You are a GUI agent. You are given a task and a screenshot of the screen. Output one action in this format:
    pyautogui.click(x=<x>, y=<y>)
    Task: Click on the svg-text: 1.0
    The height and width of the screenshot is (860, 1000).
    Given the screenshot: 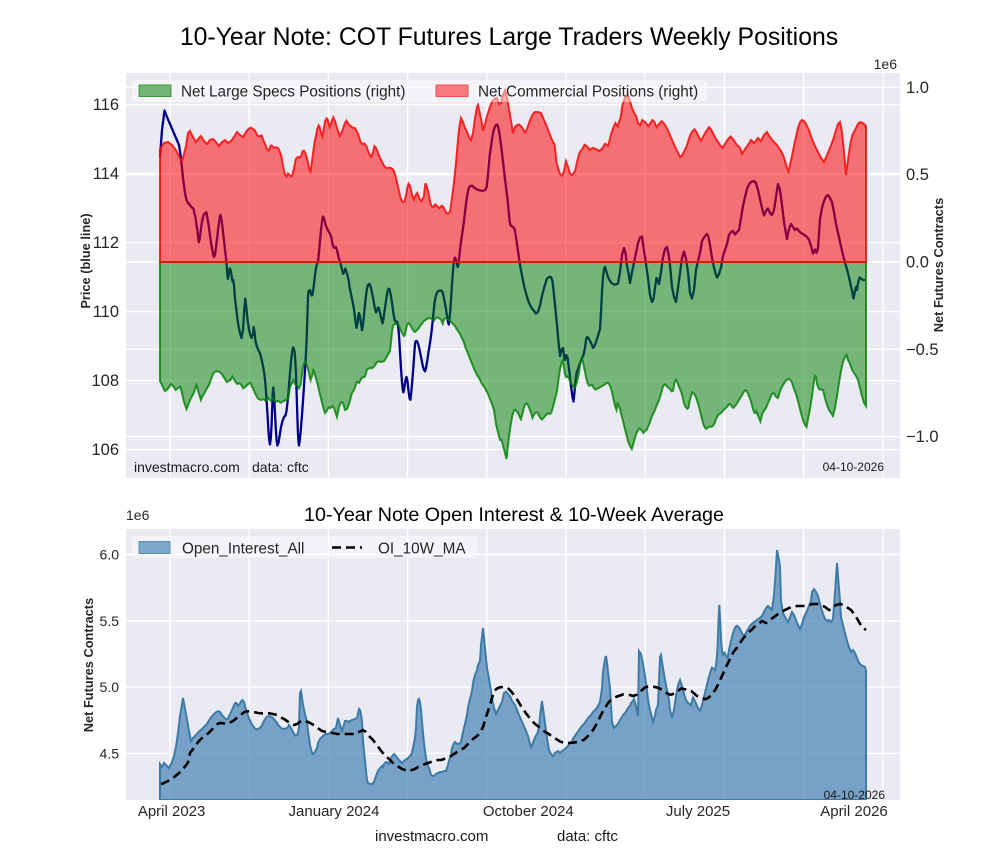 What is the action you would take?
    pyautogui.click(x=917, y=88)
    